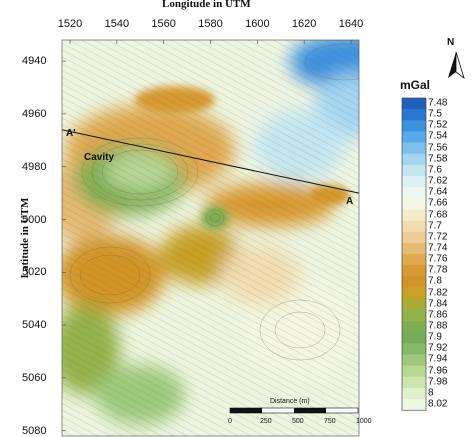 This screenshot has width=474, height=437. Describe the element at coordinates (117, 24) in the screenshot. I see `x-tick-label: 1540` at that location.